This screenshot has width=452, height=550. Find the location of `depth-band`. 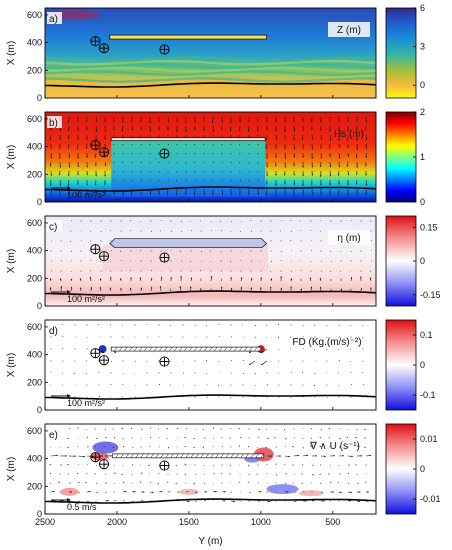

depth-band is located at coordinates (210, 80).